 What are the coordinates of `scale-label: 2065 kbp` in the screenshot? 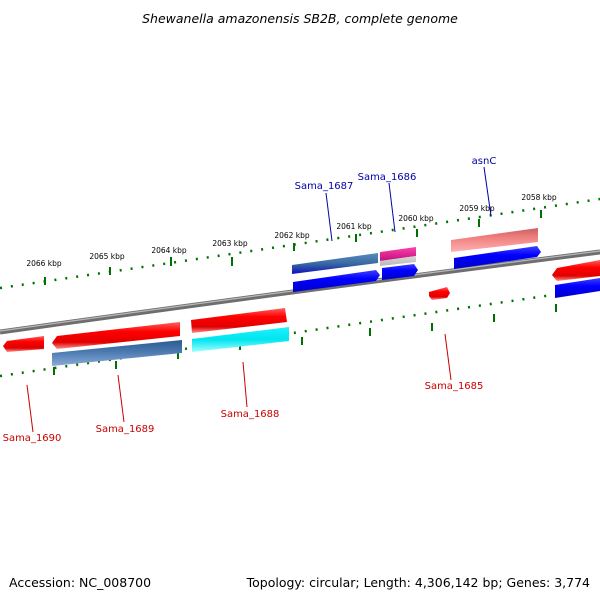 It's located at (107, 256).